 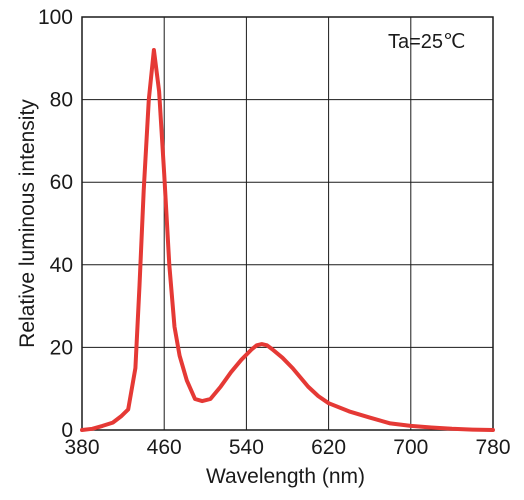 I want to click on y-tick-label: 20, so click(x=61, y=347).